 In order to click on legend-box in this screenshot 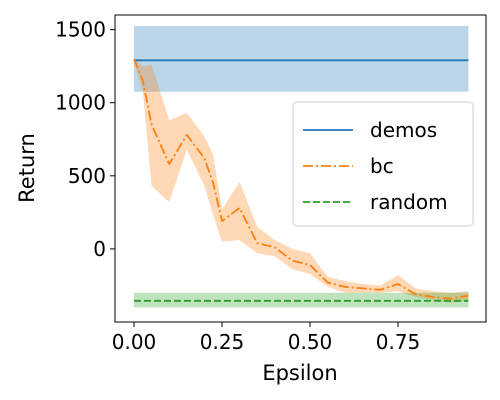, I will do `click(383, 164)`.